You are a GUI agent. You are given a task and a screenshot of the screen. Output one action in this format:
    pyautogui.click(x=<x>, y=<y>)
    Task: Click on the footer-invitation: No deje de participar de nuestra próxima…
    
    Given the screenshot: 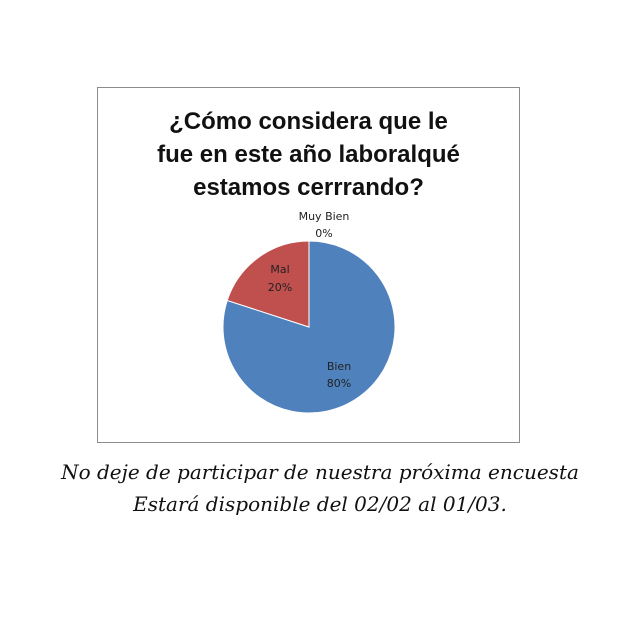 What is the action you would take?
    pyautogui.click(x=320, y=472)
    